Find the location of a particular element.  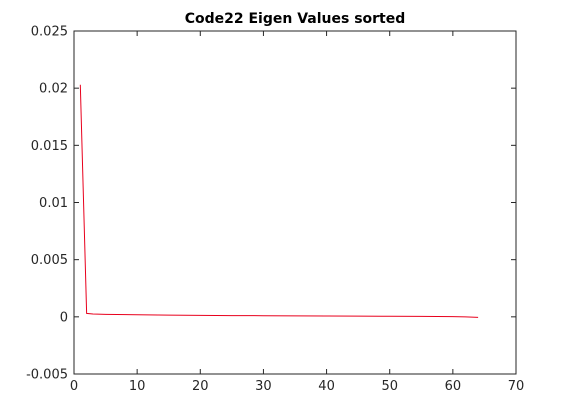

y-tick-label: -0.005 is located at coordinates (47, 375).